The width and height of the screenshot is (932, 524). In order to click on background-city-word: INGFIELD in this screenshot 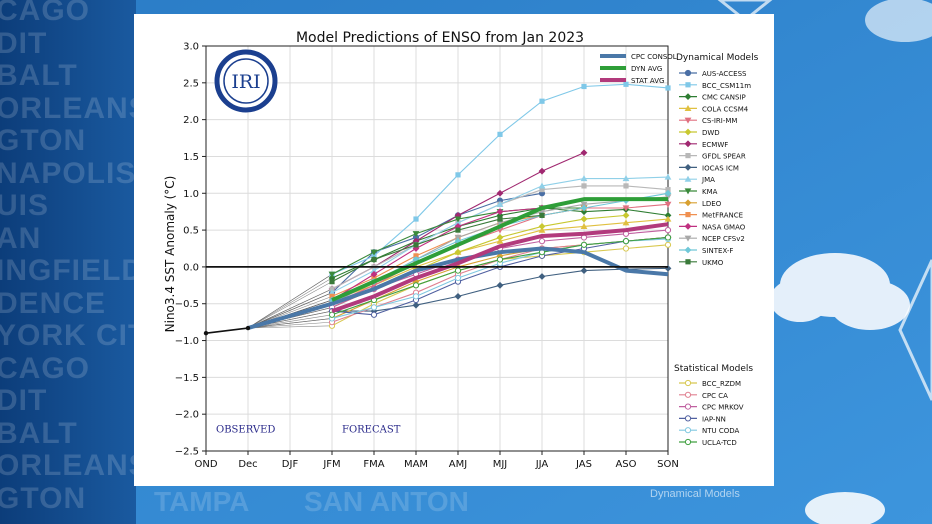, I will do `click(70, 270)`.